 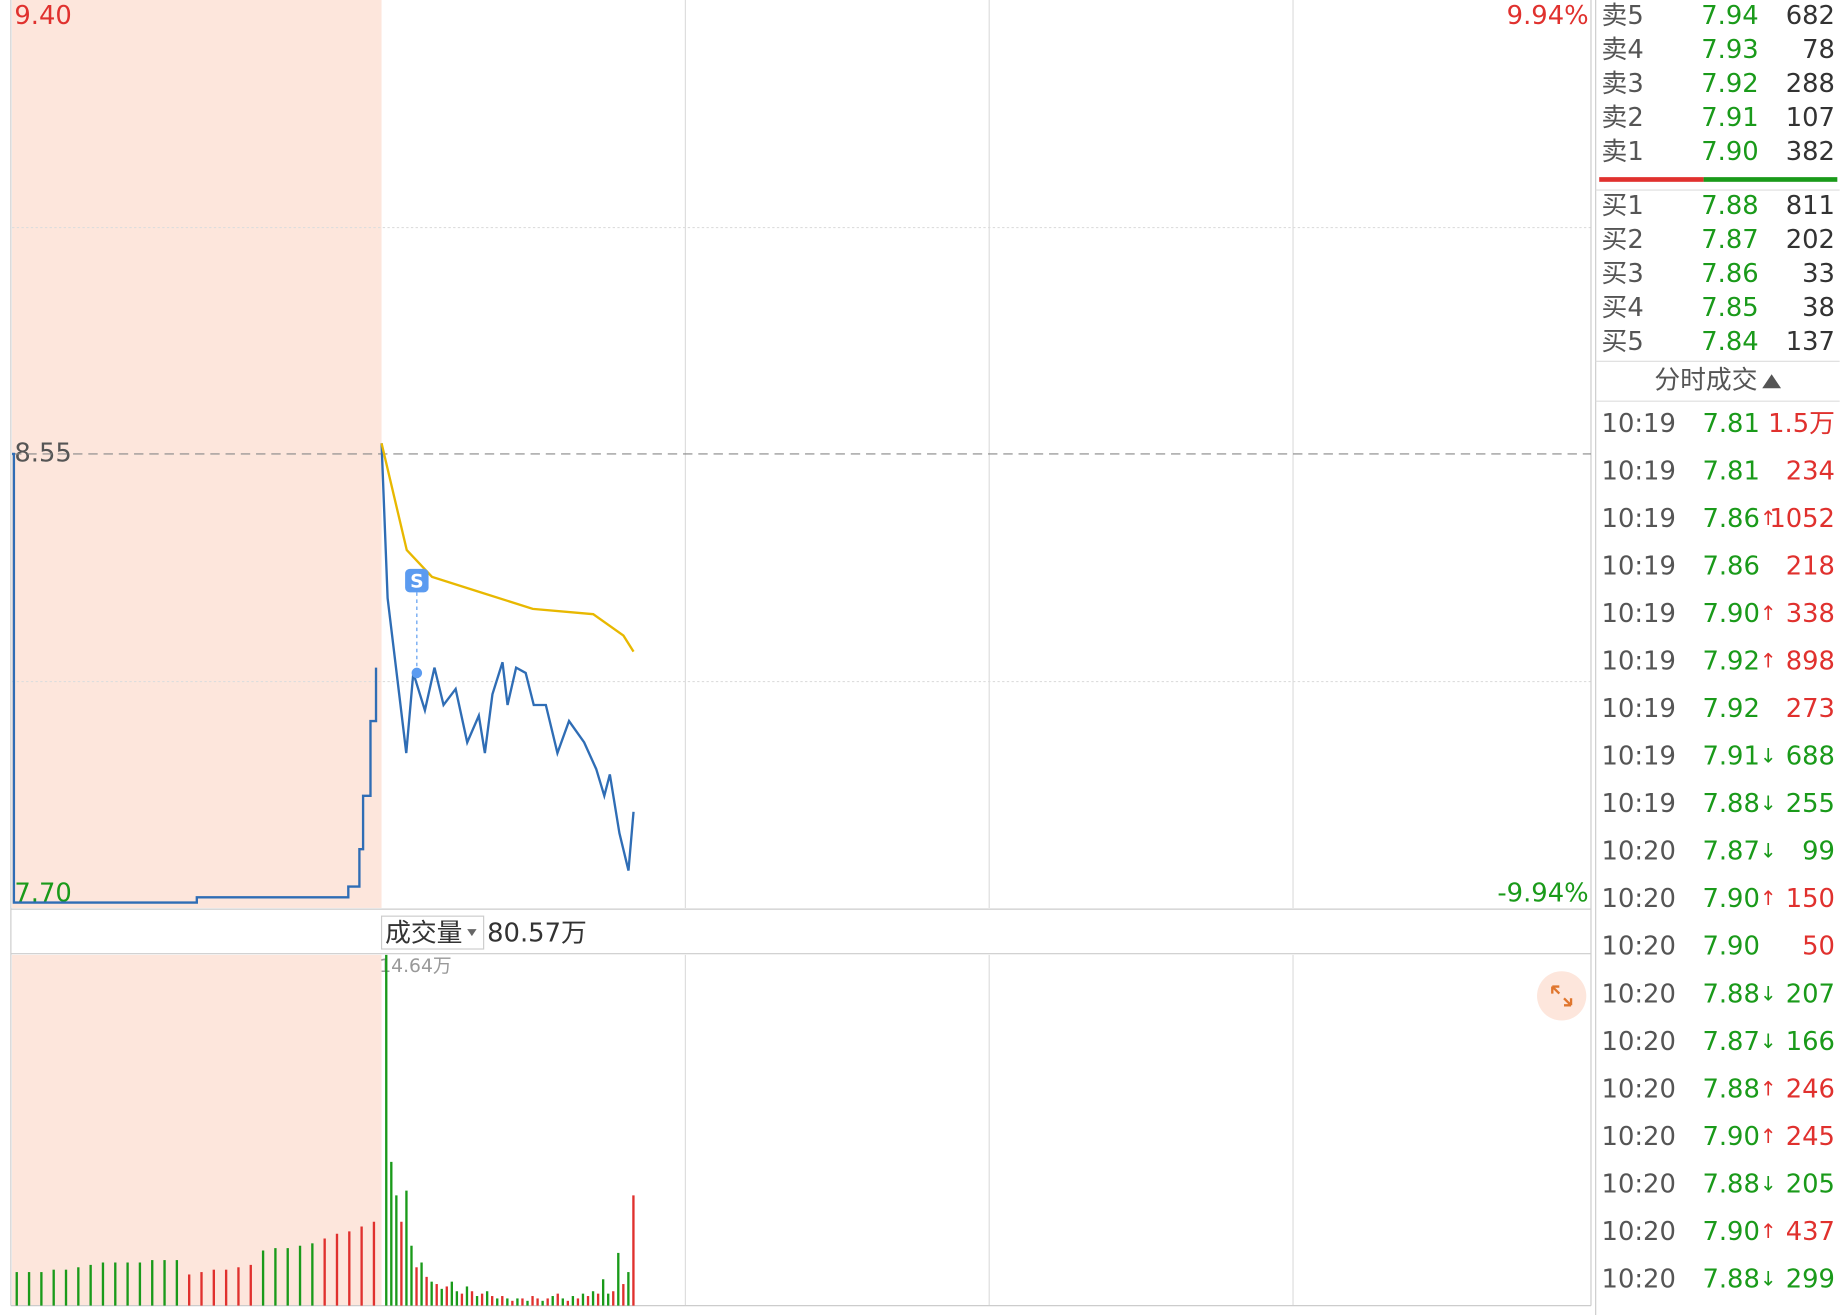 What do you see at coordinates (472, 933) in the screenshot?
I see `dropdown-icon` at bounding box center [472, 933].